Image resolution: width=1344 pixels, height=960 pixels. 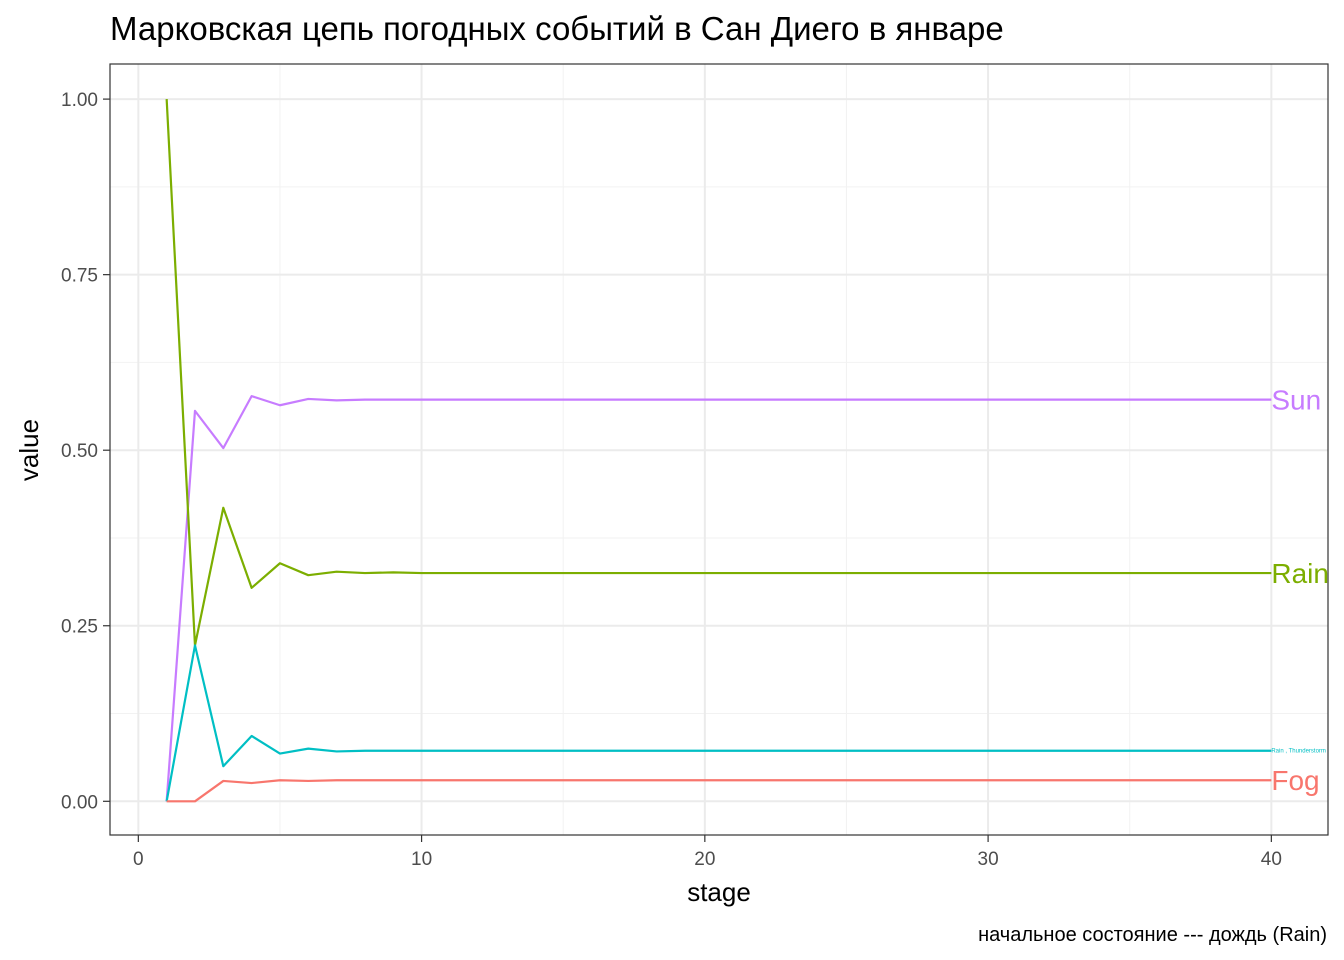 I want to click on series-line-rain-thunderstorm, so click(x=718, y=723).